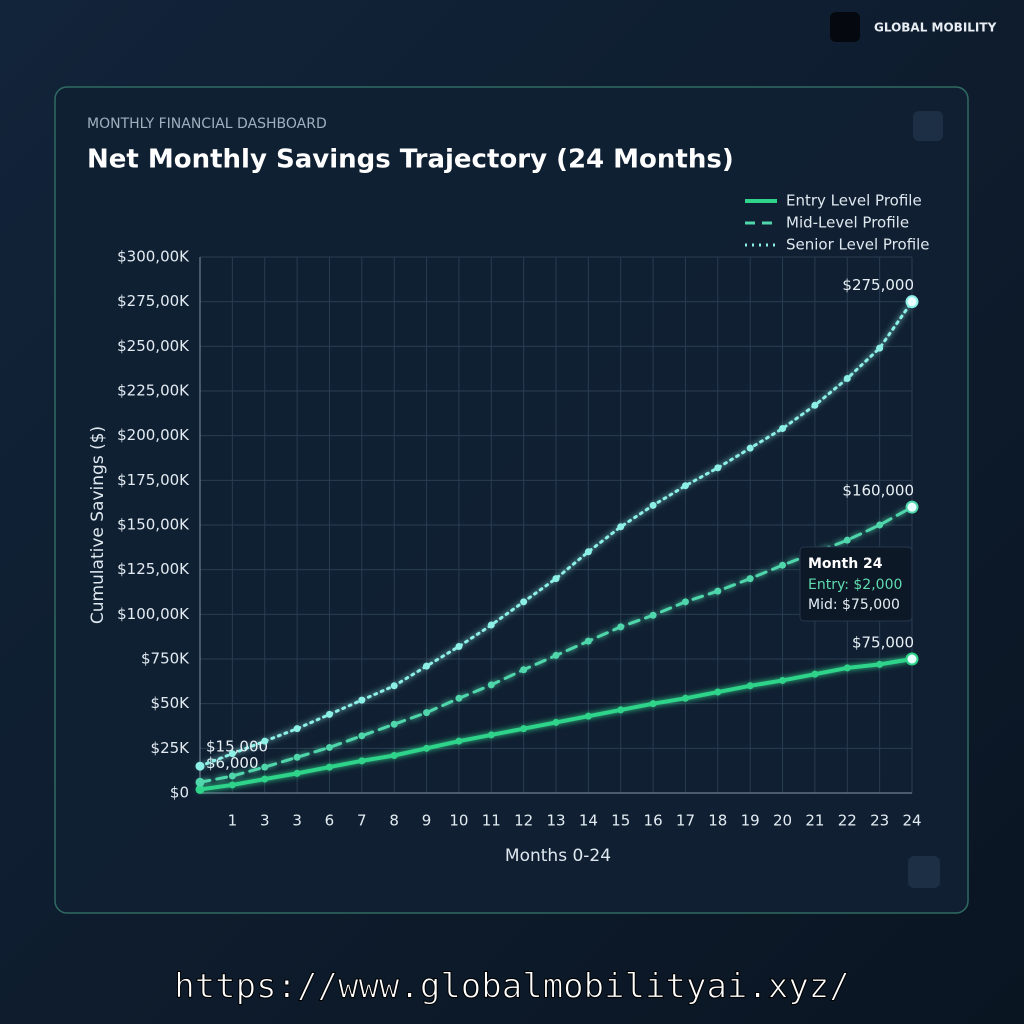  Describe the element at coordinates (153, 346) in the screenshot. I see `y-tick-label: $250,00K` at that location.